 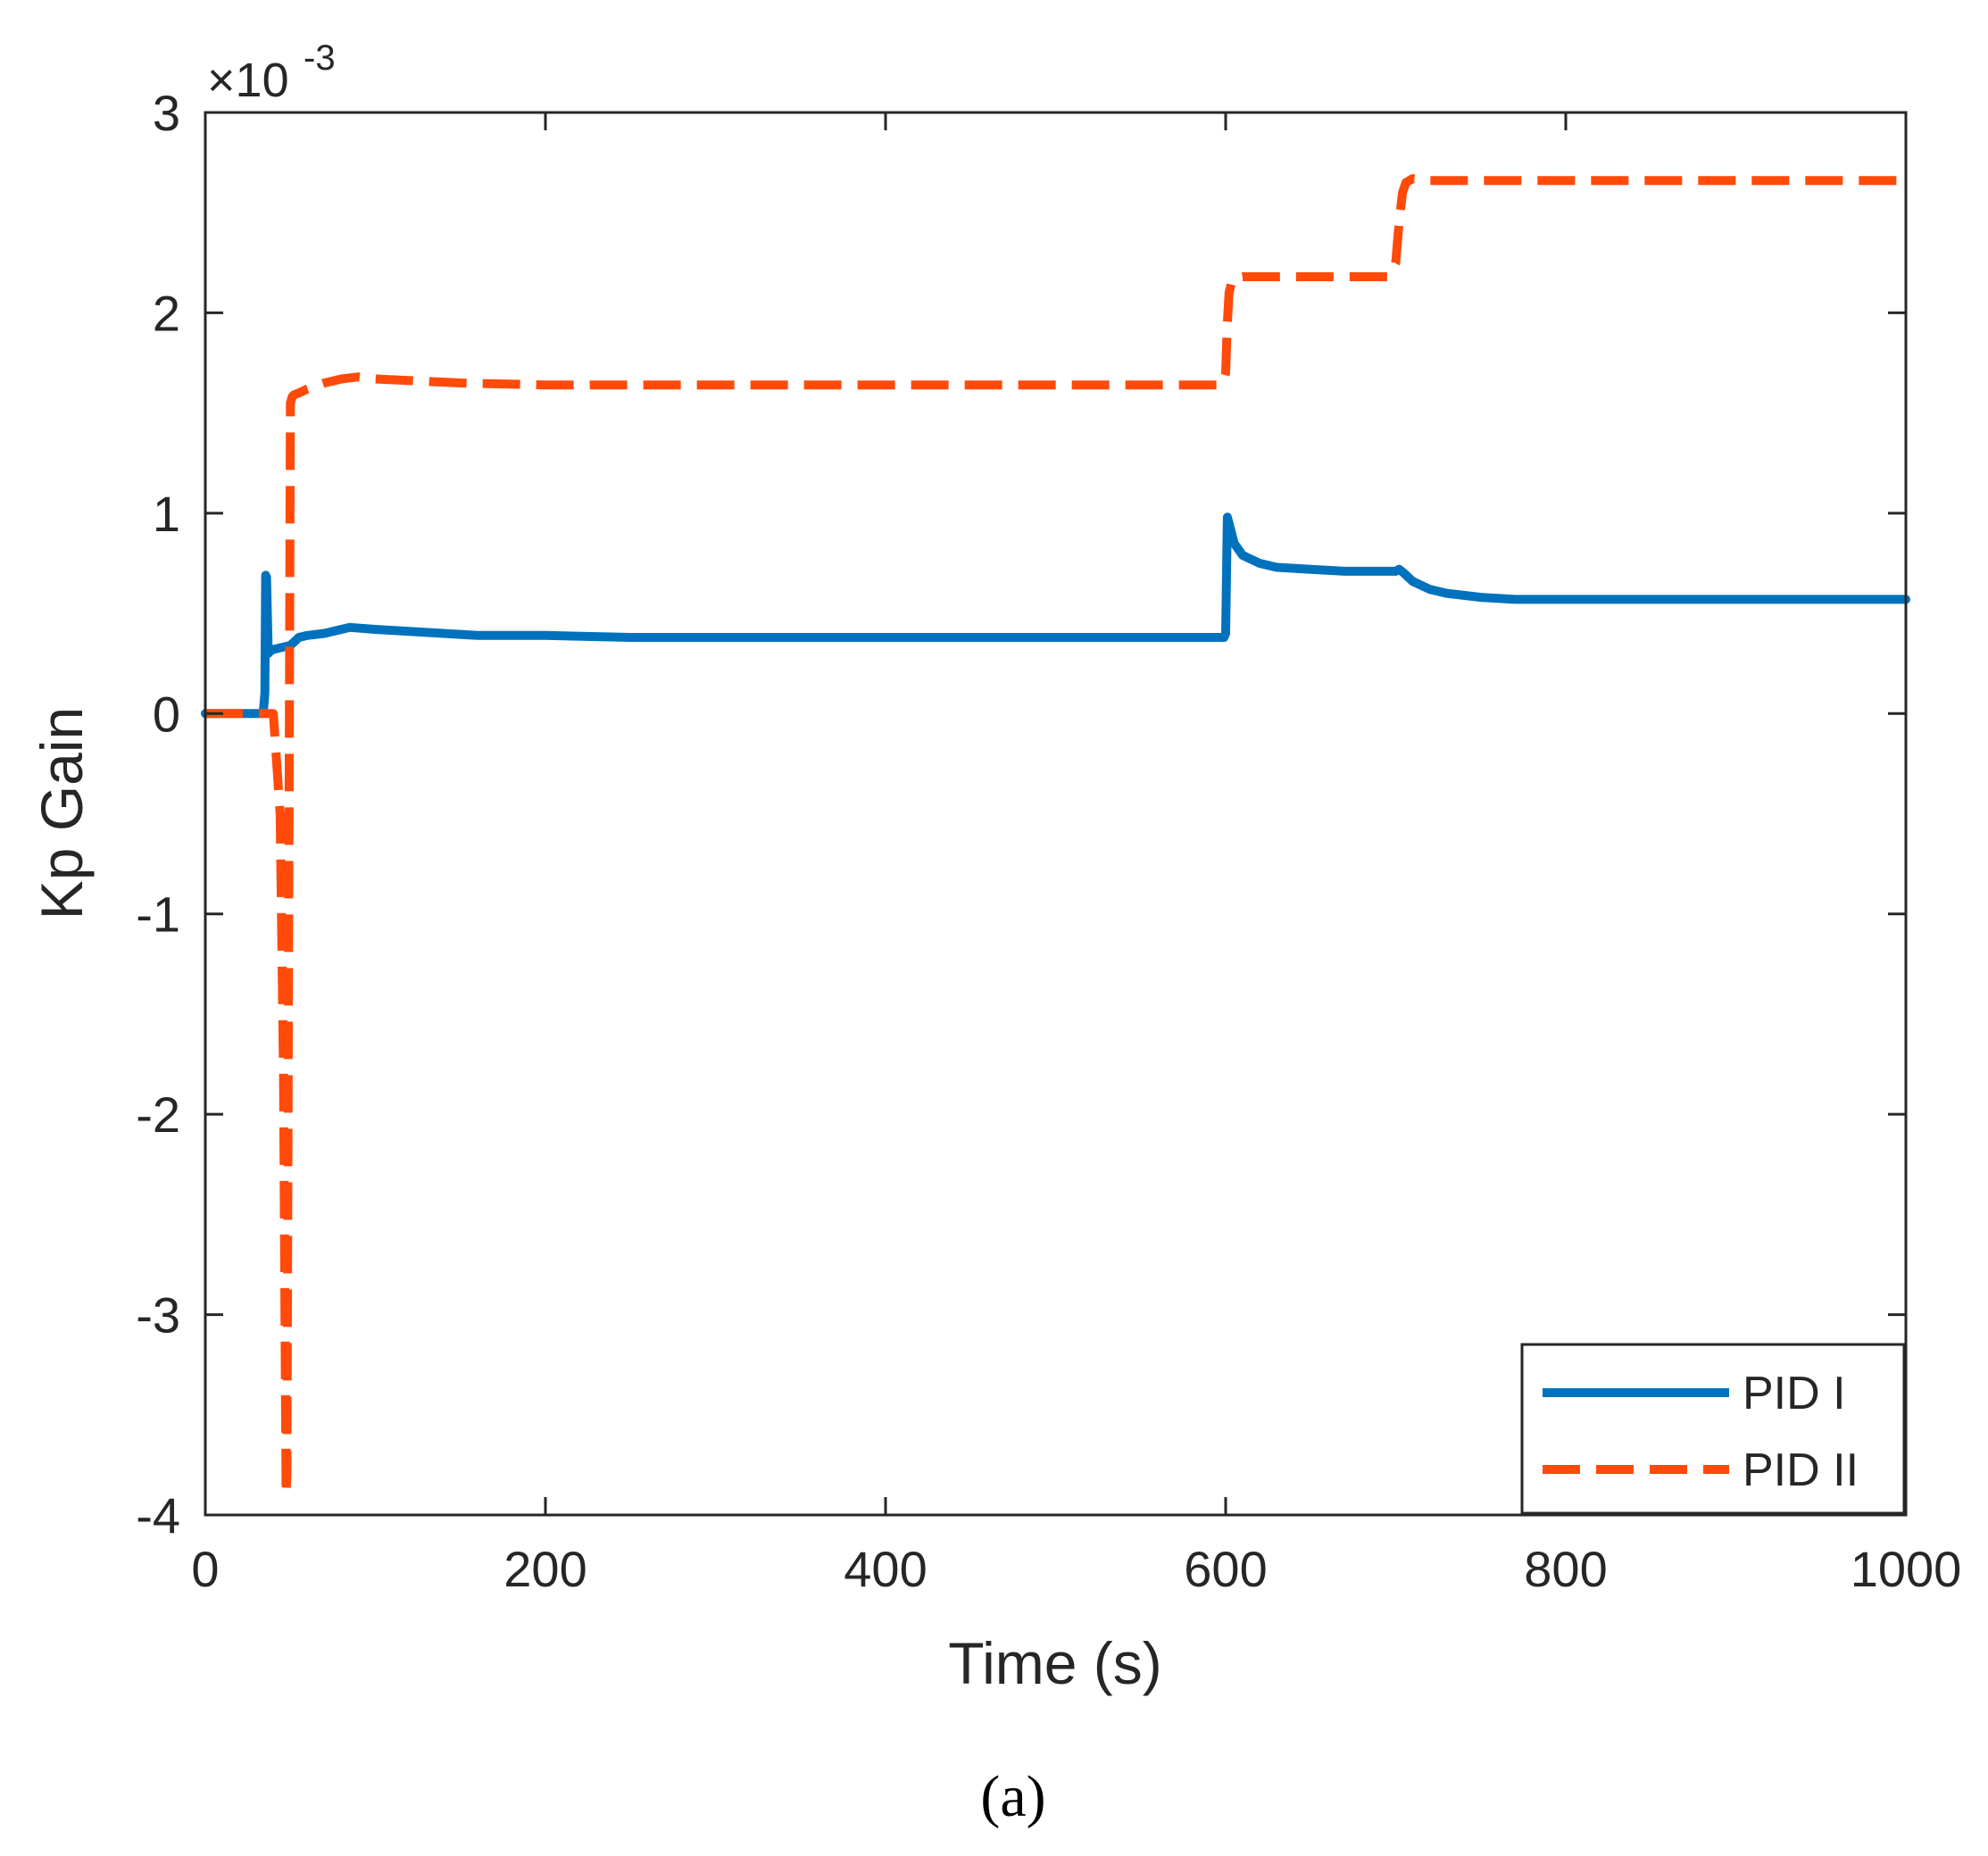 I want to click on series-line-pid-i, so click(x=1055, y=615).